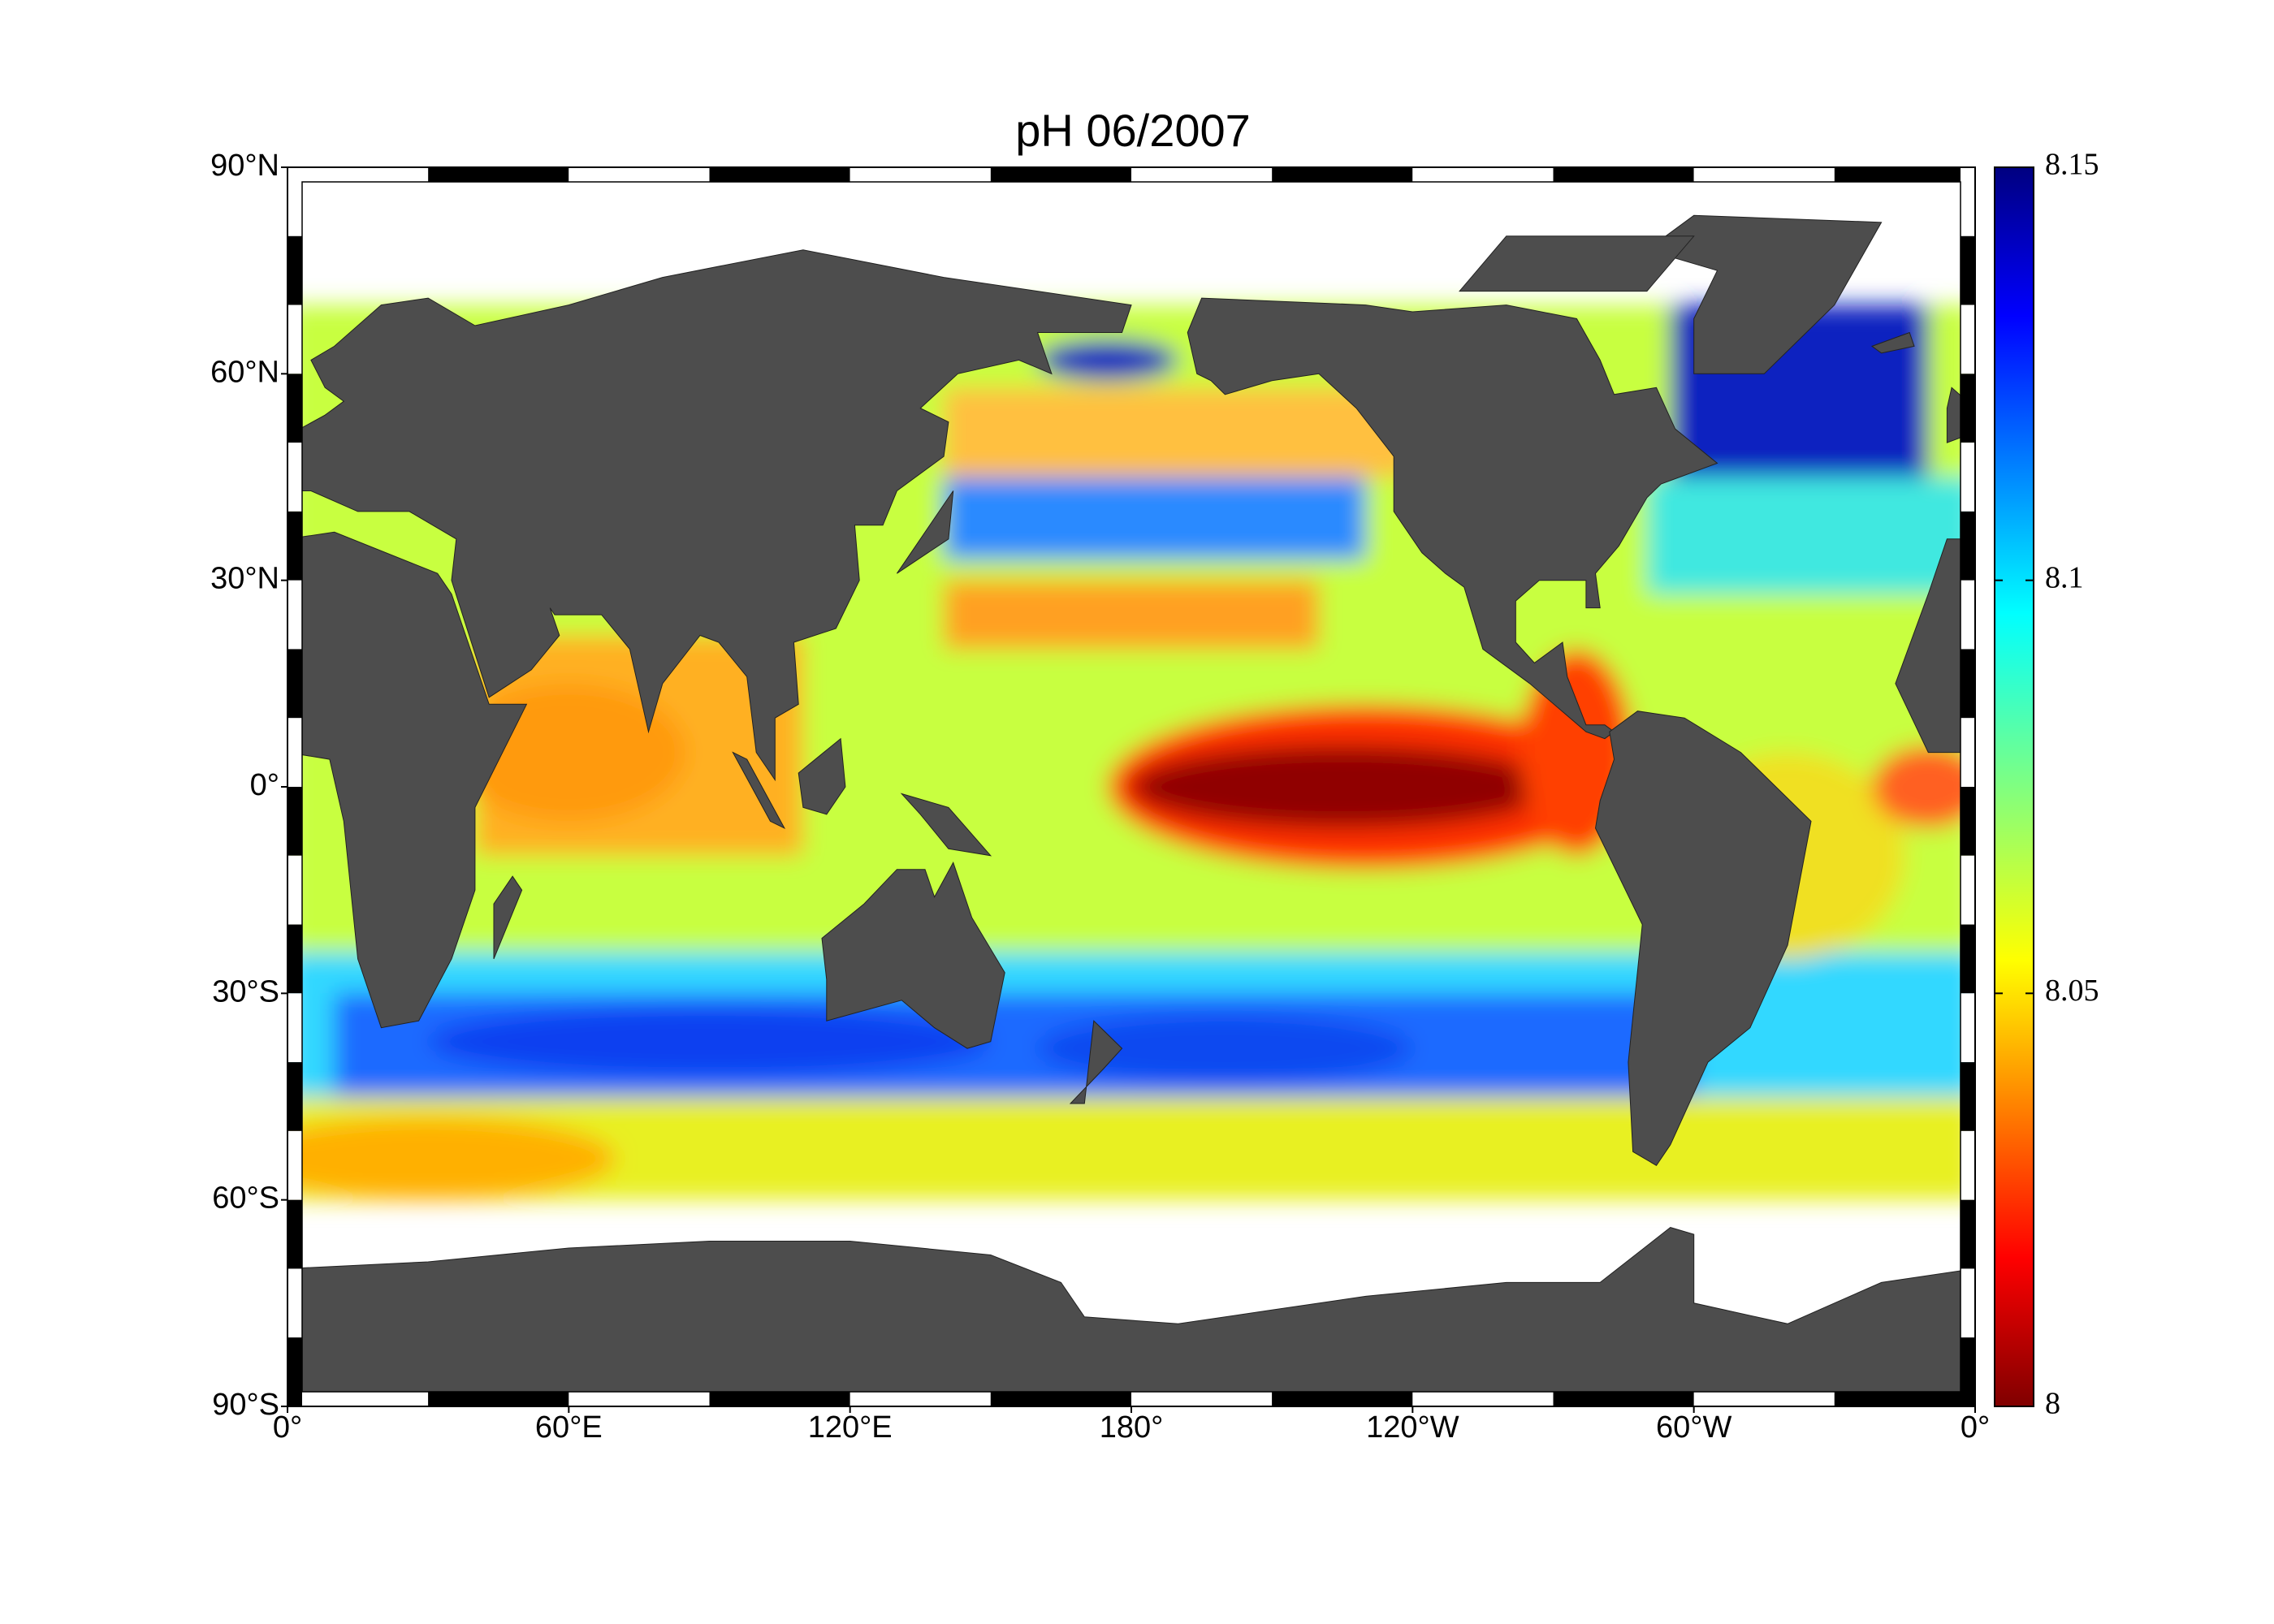  Describe the element at coordinates (1133, 131) in the screenshot. I see `map-title: pH 06/2007` at that location.